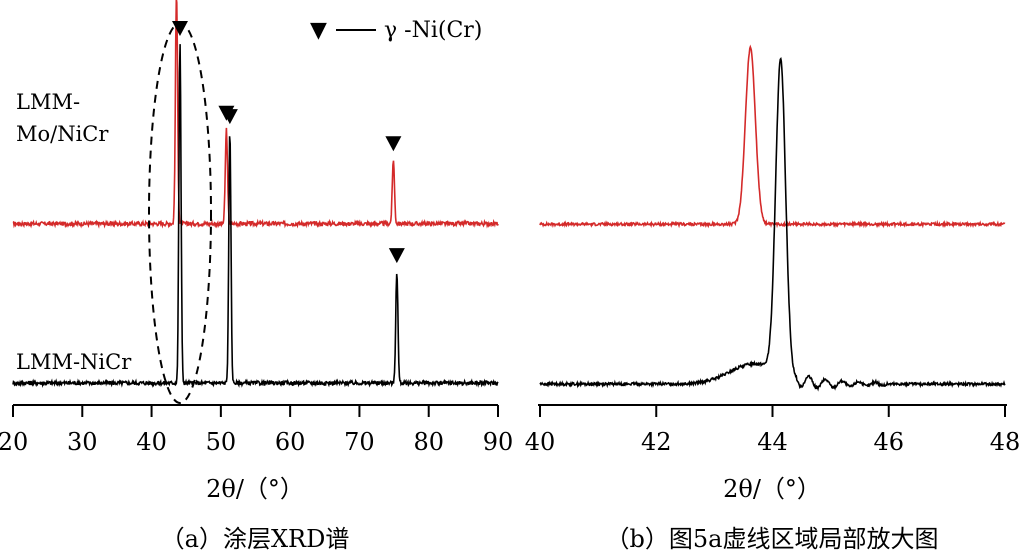 Image resolution: width=1023 pixels, height=553 pixels. Describe the element at coordinates (359, 442) in the screenshot. I see `x-tick-label: 70` at that location.